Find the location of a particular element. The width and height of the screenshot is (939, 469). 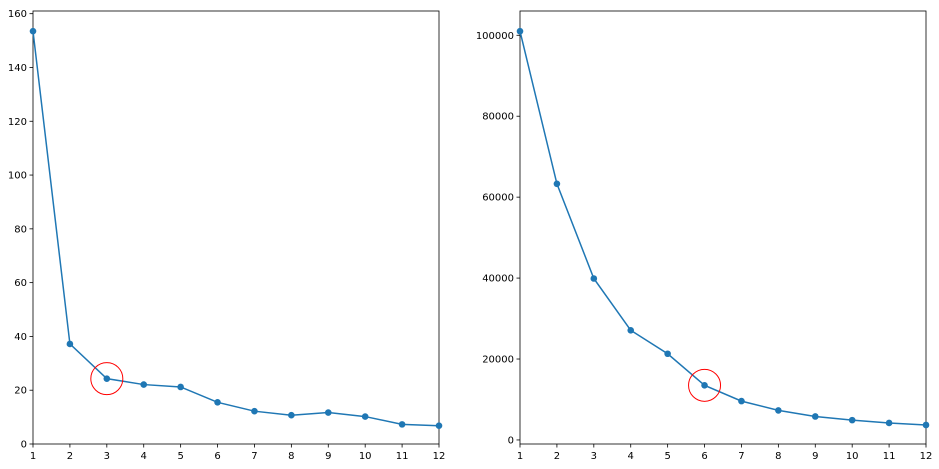

y-tick-label: 60 is located at coordinates (20, 283).